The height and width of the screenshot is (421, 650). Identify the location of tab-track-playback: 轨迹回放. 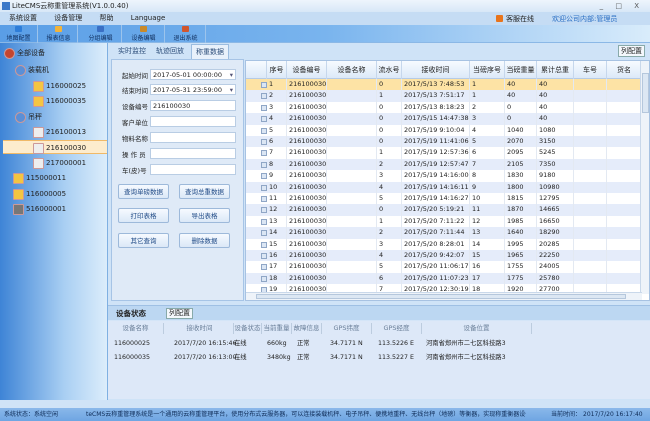
(170, 51).